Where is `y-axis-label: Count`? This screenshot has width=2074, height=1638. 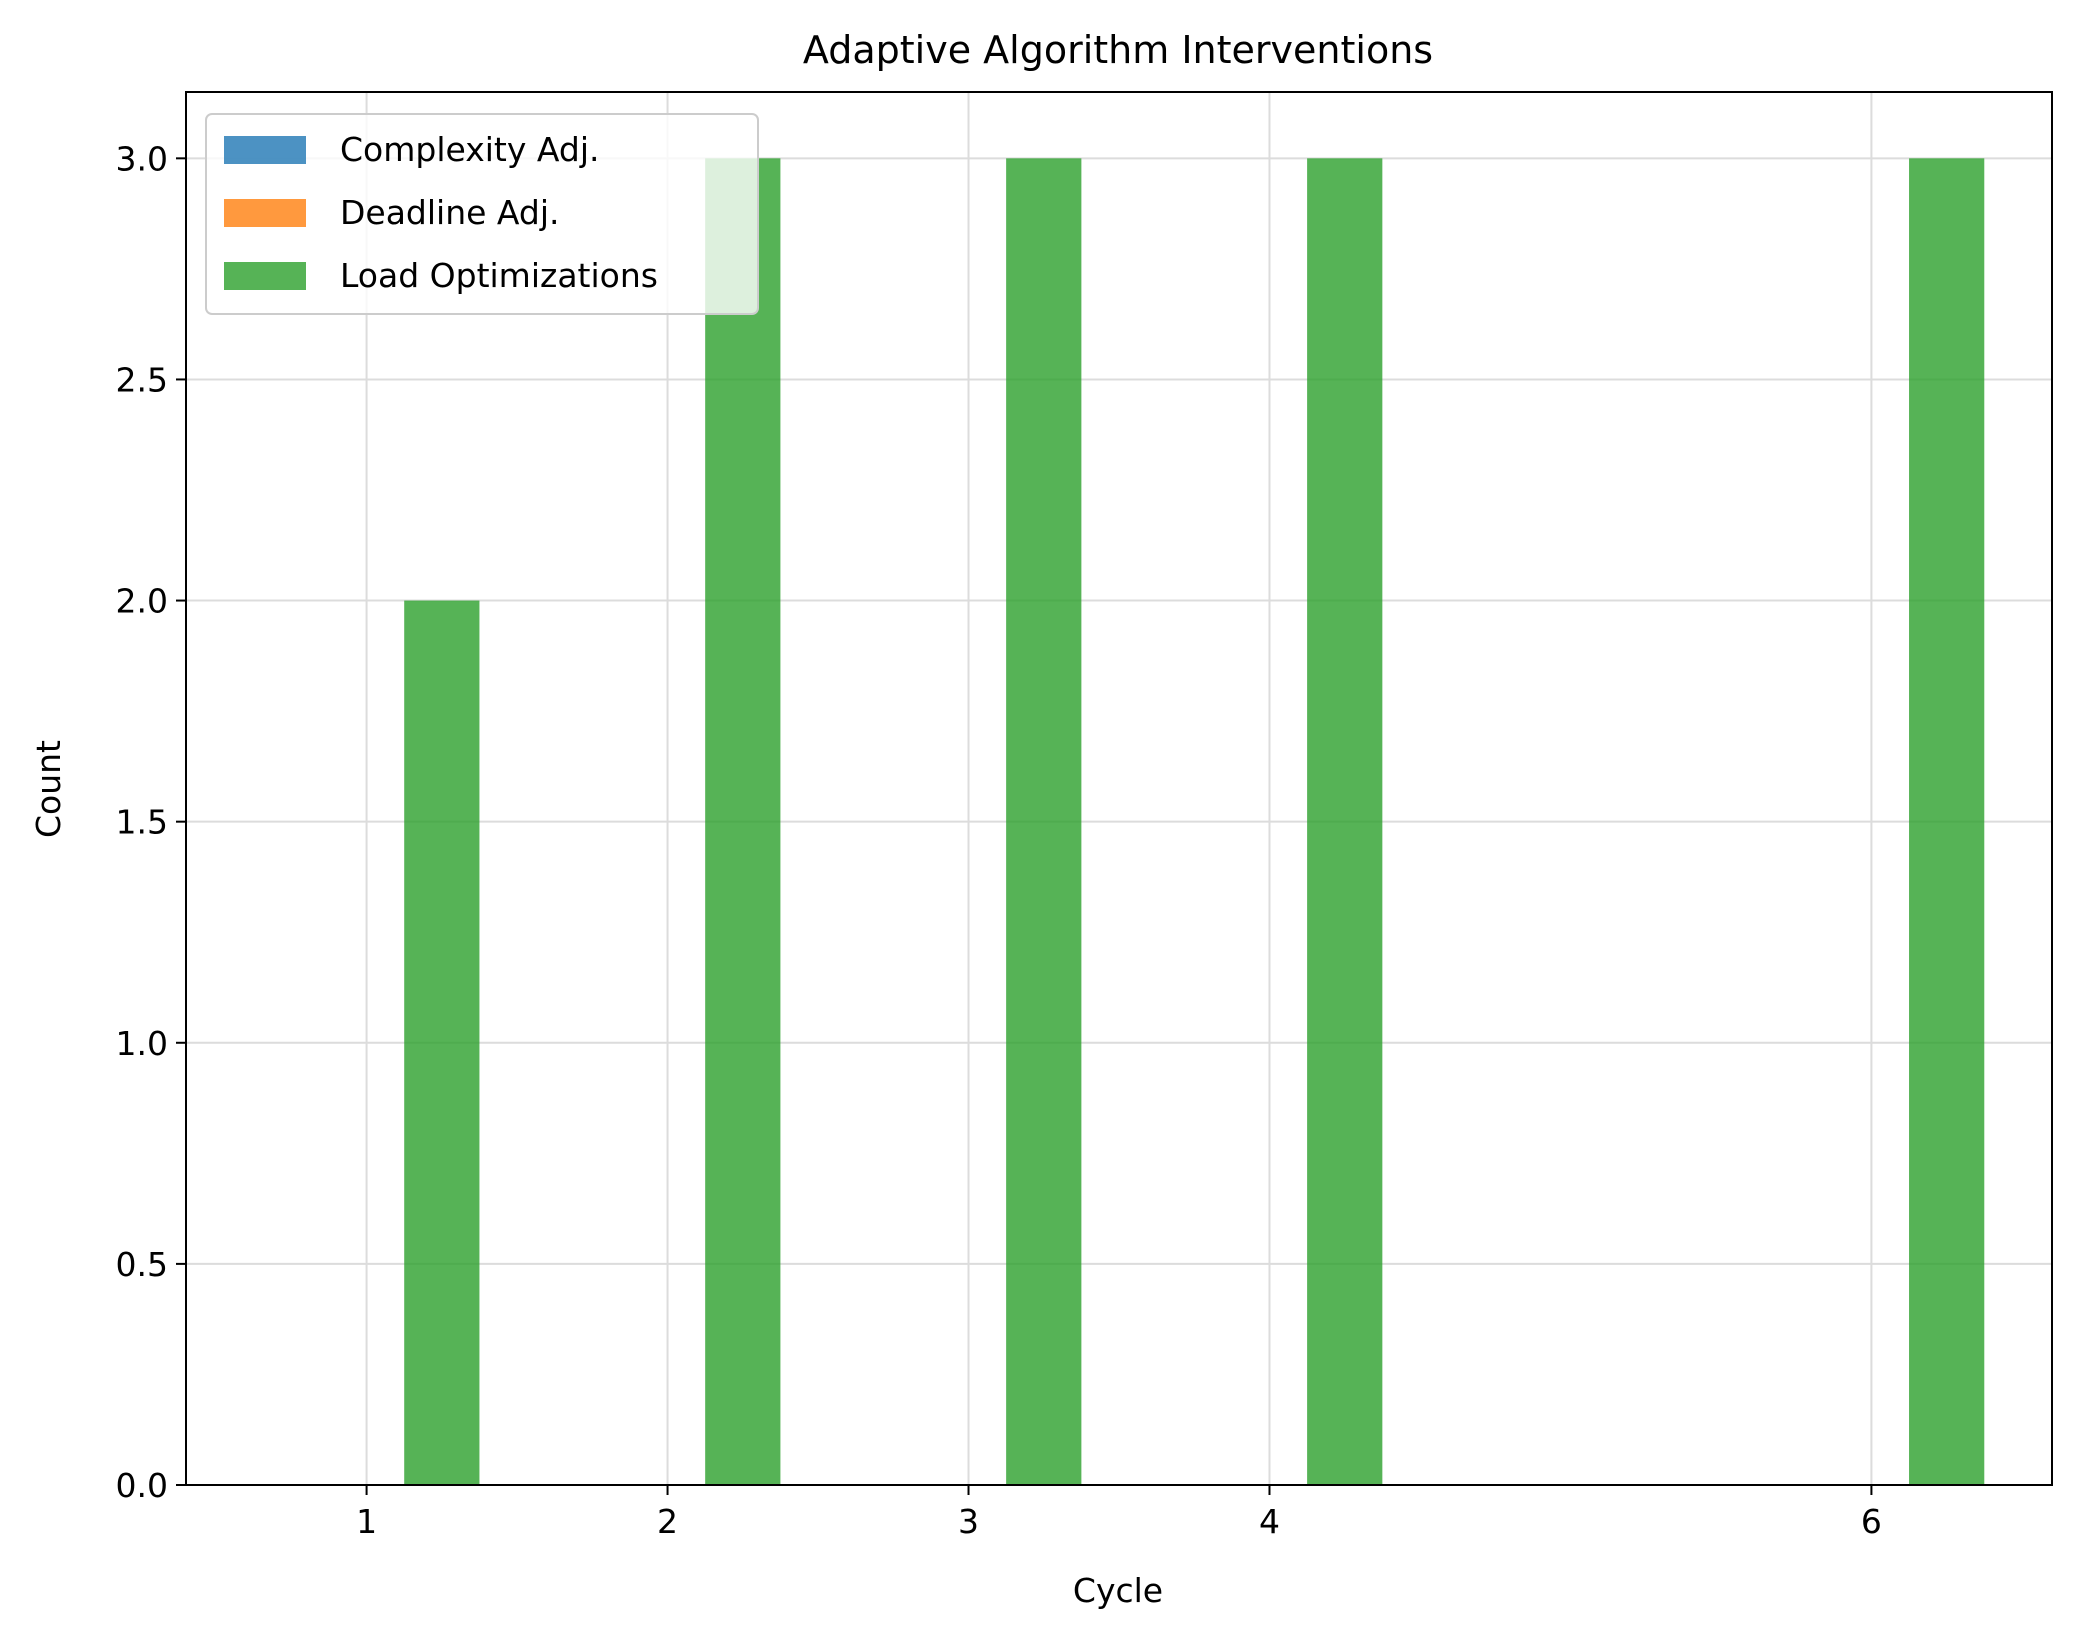
y-axis-label: Count is located at coordinates (48, 789).